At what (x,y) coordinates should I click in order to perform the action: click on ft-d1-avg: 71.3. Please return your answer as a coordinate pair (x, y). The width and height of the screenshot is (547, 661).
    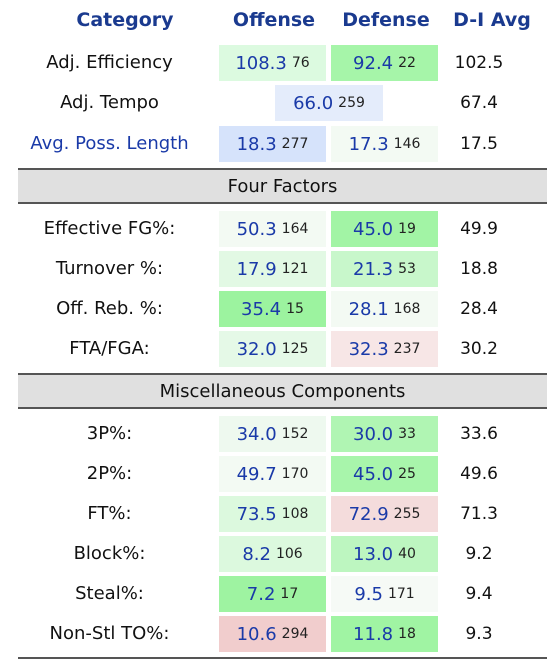
    Looking at the image, I should click on (479, 514).